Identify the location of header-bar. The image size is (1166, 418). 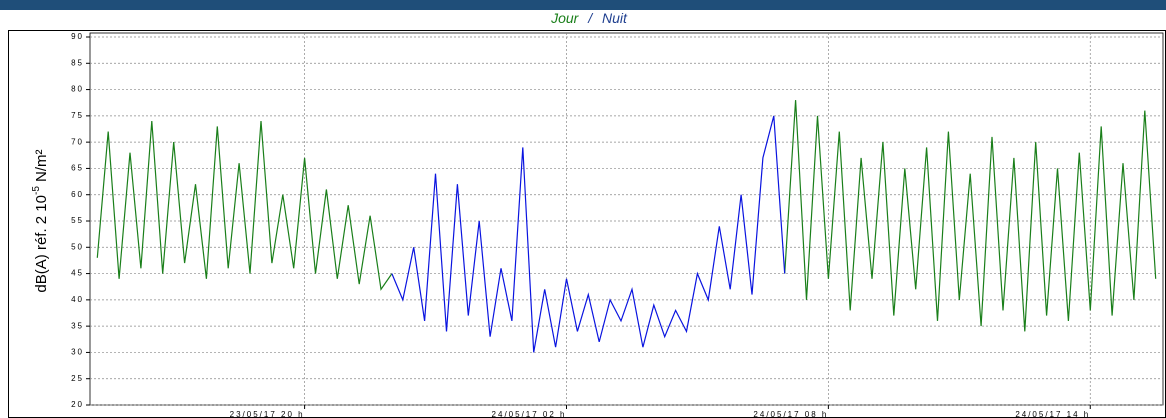
(583, 5).